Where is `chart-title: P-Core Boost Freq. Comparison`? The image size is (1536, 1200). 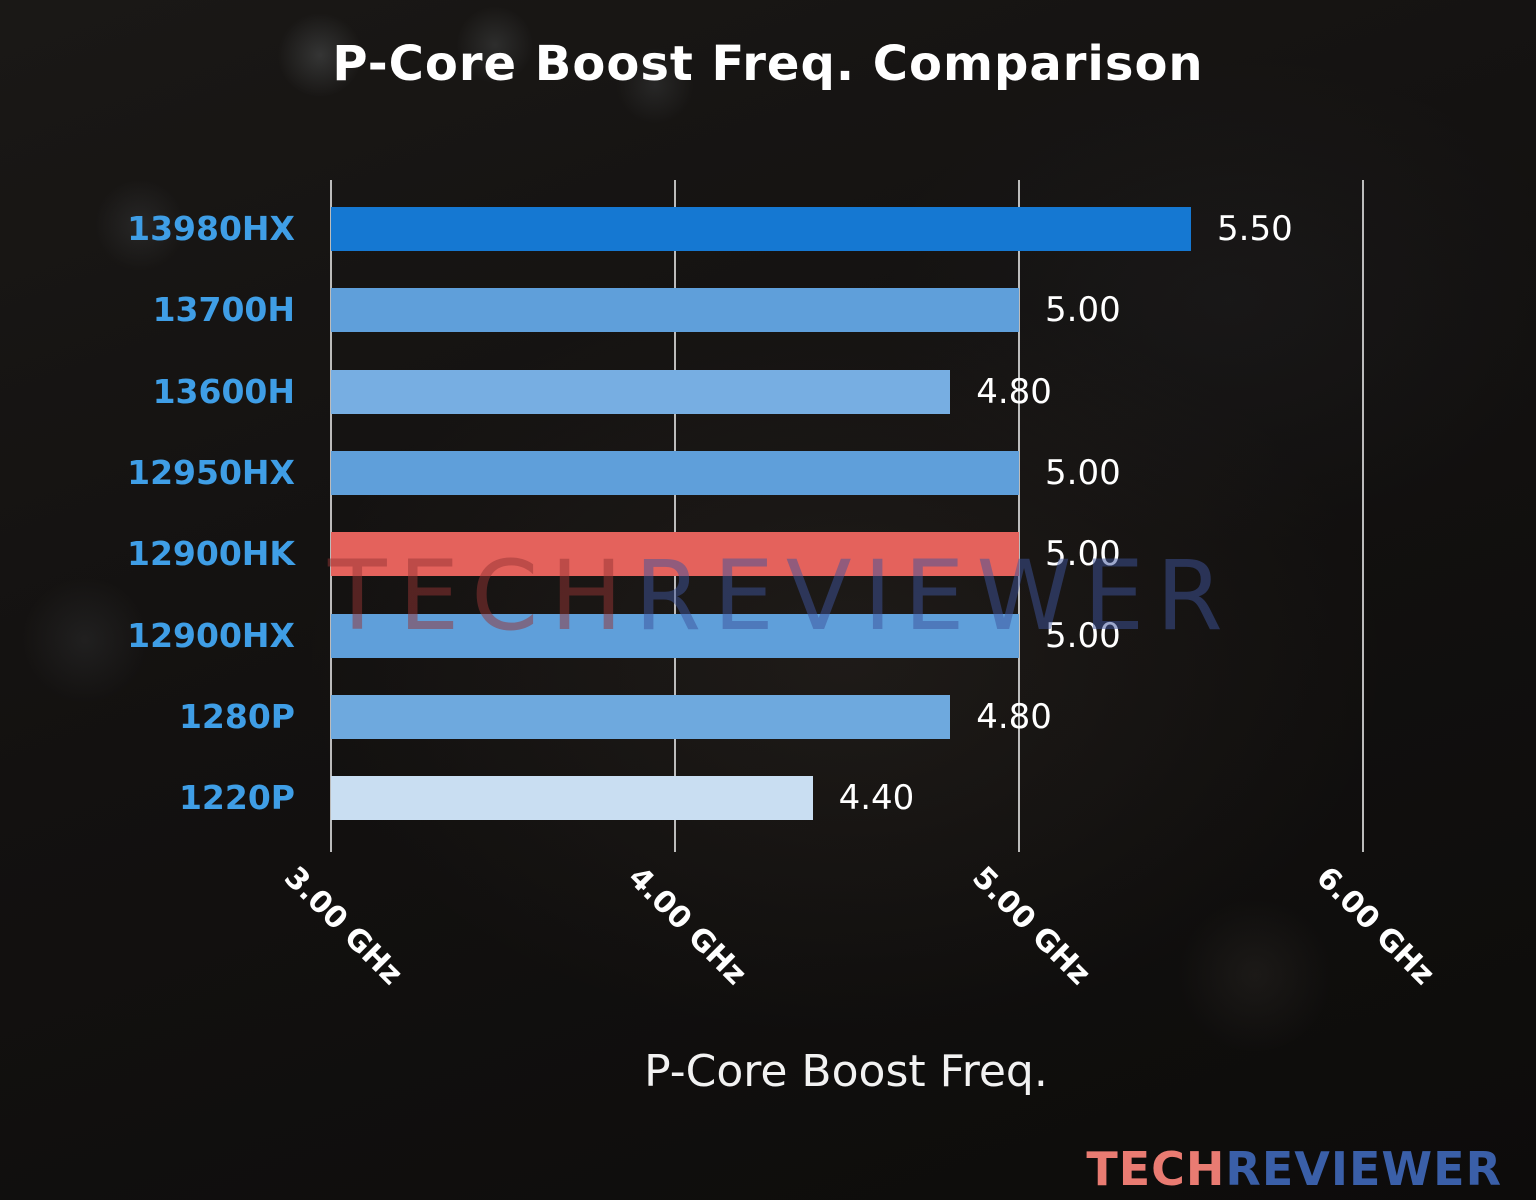
chart-title: P-Core Boost Freq. Comparison is located at coordinates (768, 64).